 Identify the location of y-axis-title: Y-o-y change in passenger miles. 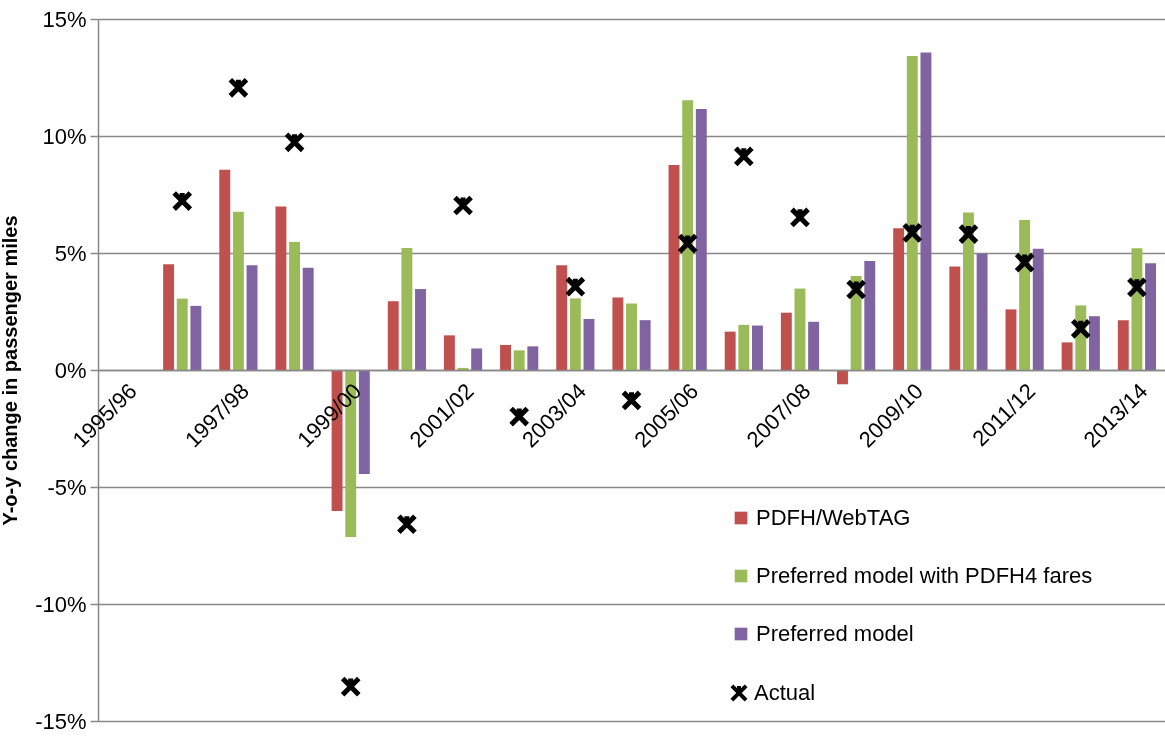
(11, 370).